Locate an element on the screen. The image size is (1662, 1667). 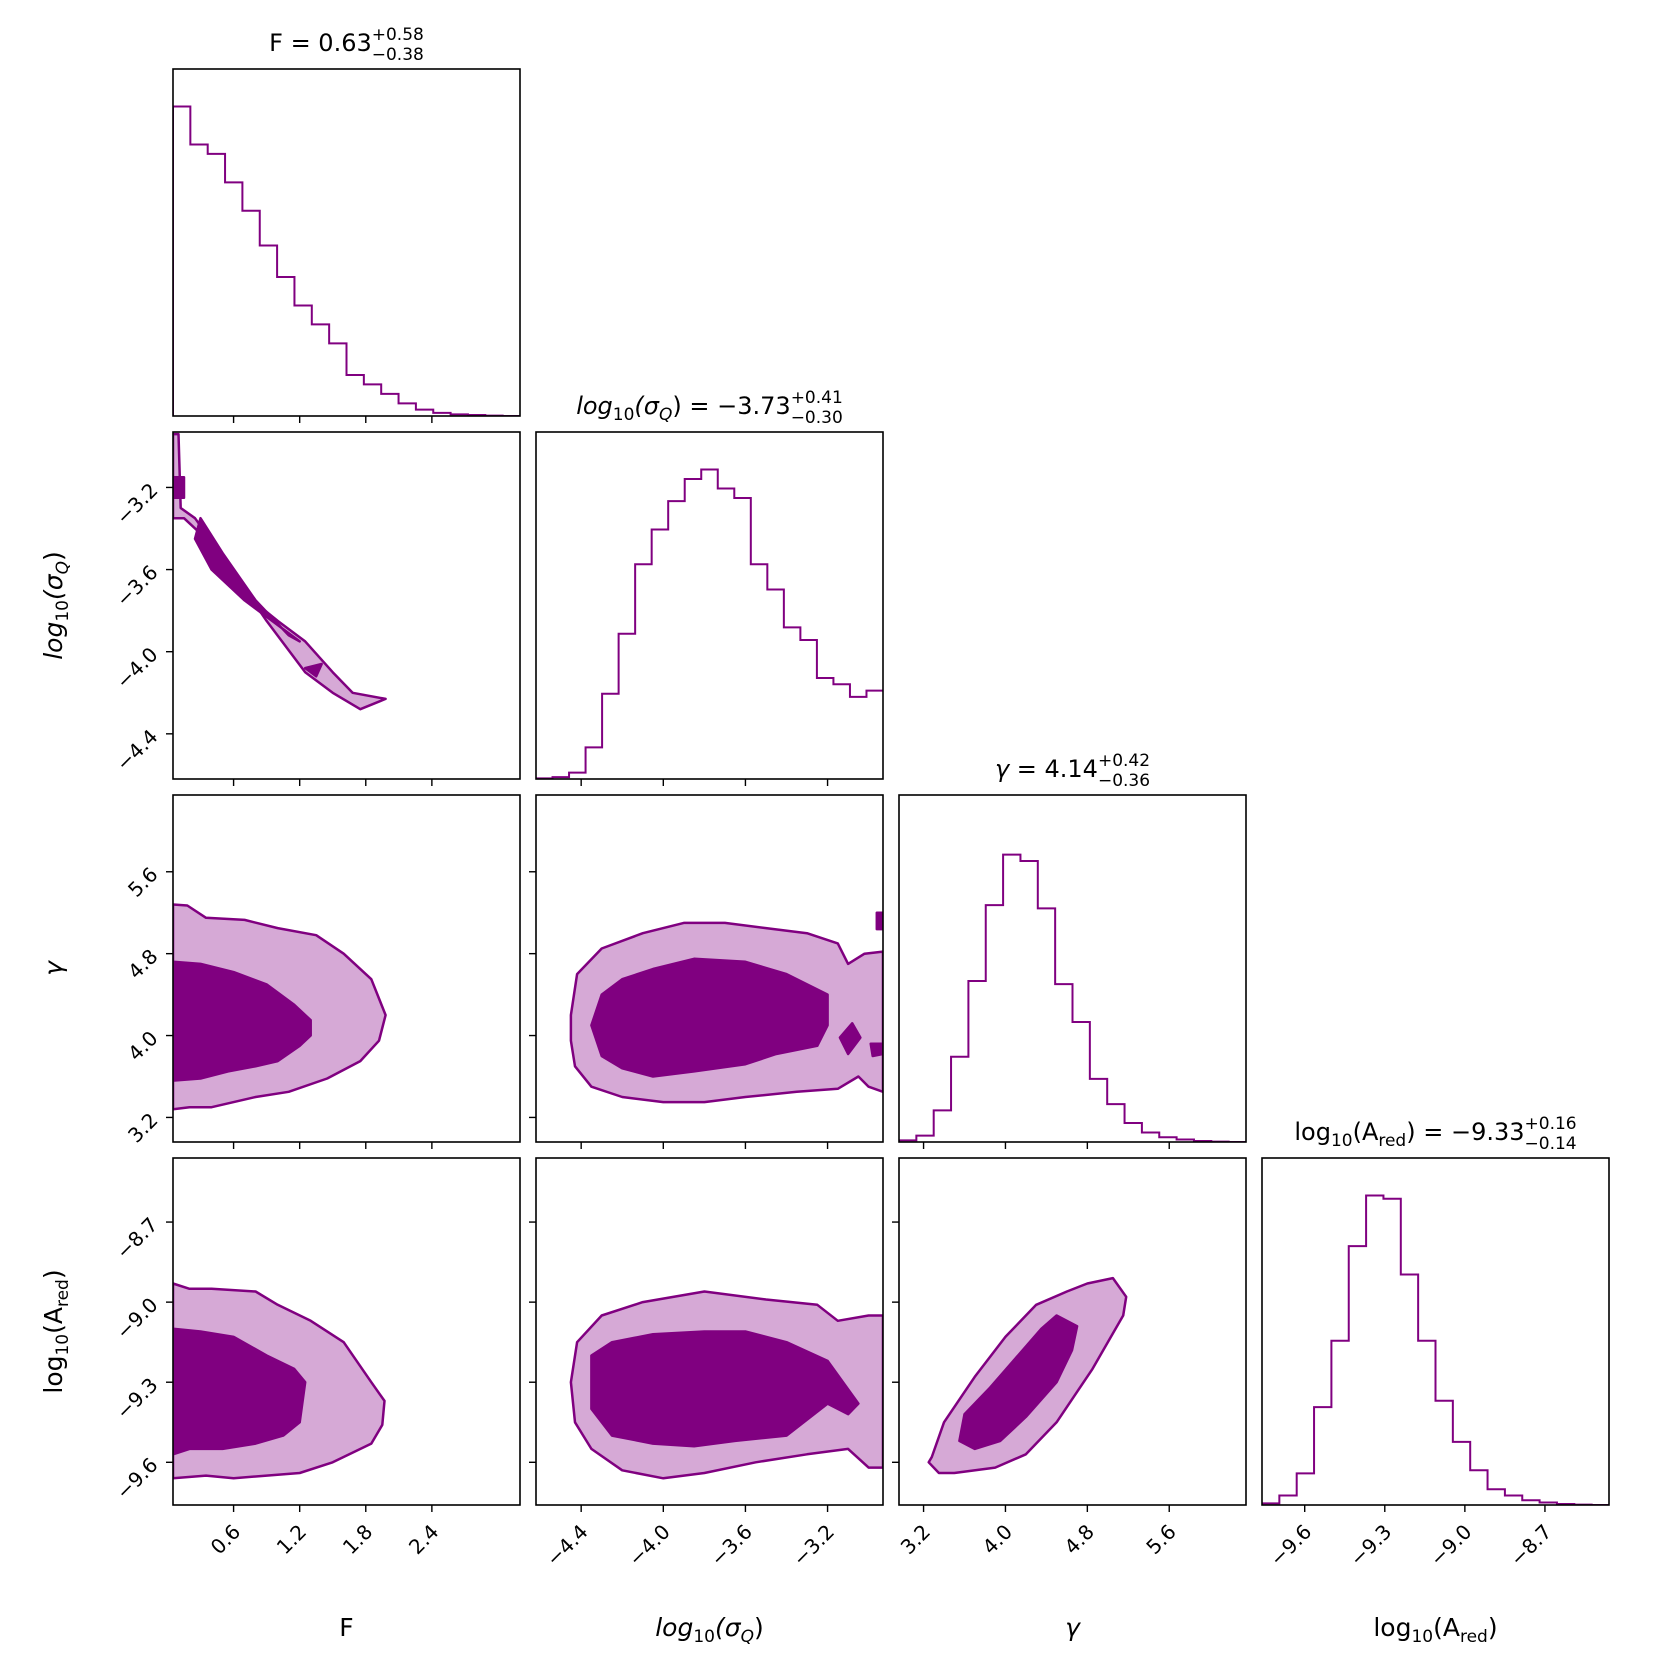
x-tick-label: −3.6 is located at coordinates (731, 1545).